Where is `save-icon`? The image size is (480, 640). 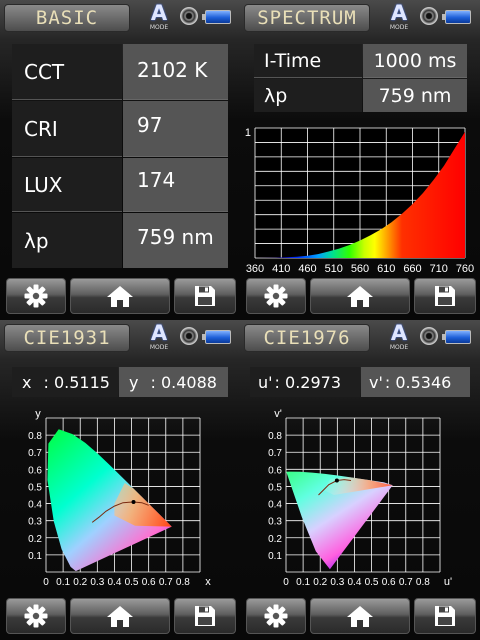
save-icon is located at coordinates (445, 296).